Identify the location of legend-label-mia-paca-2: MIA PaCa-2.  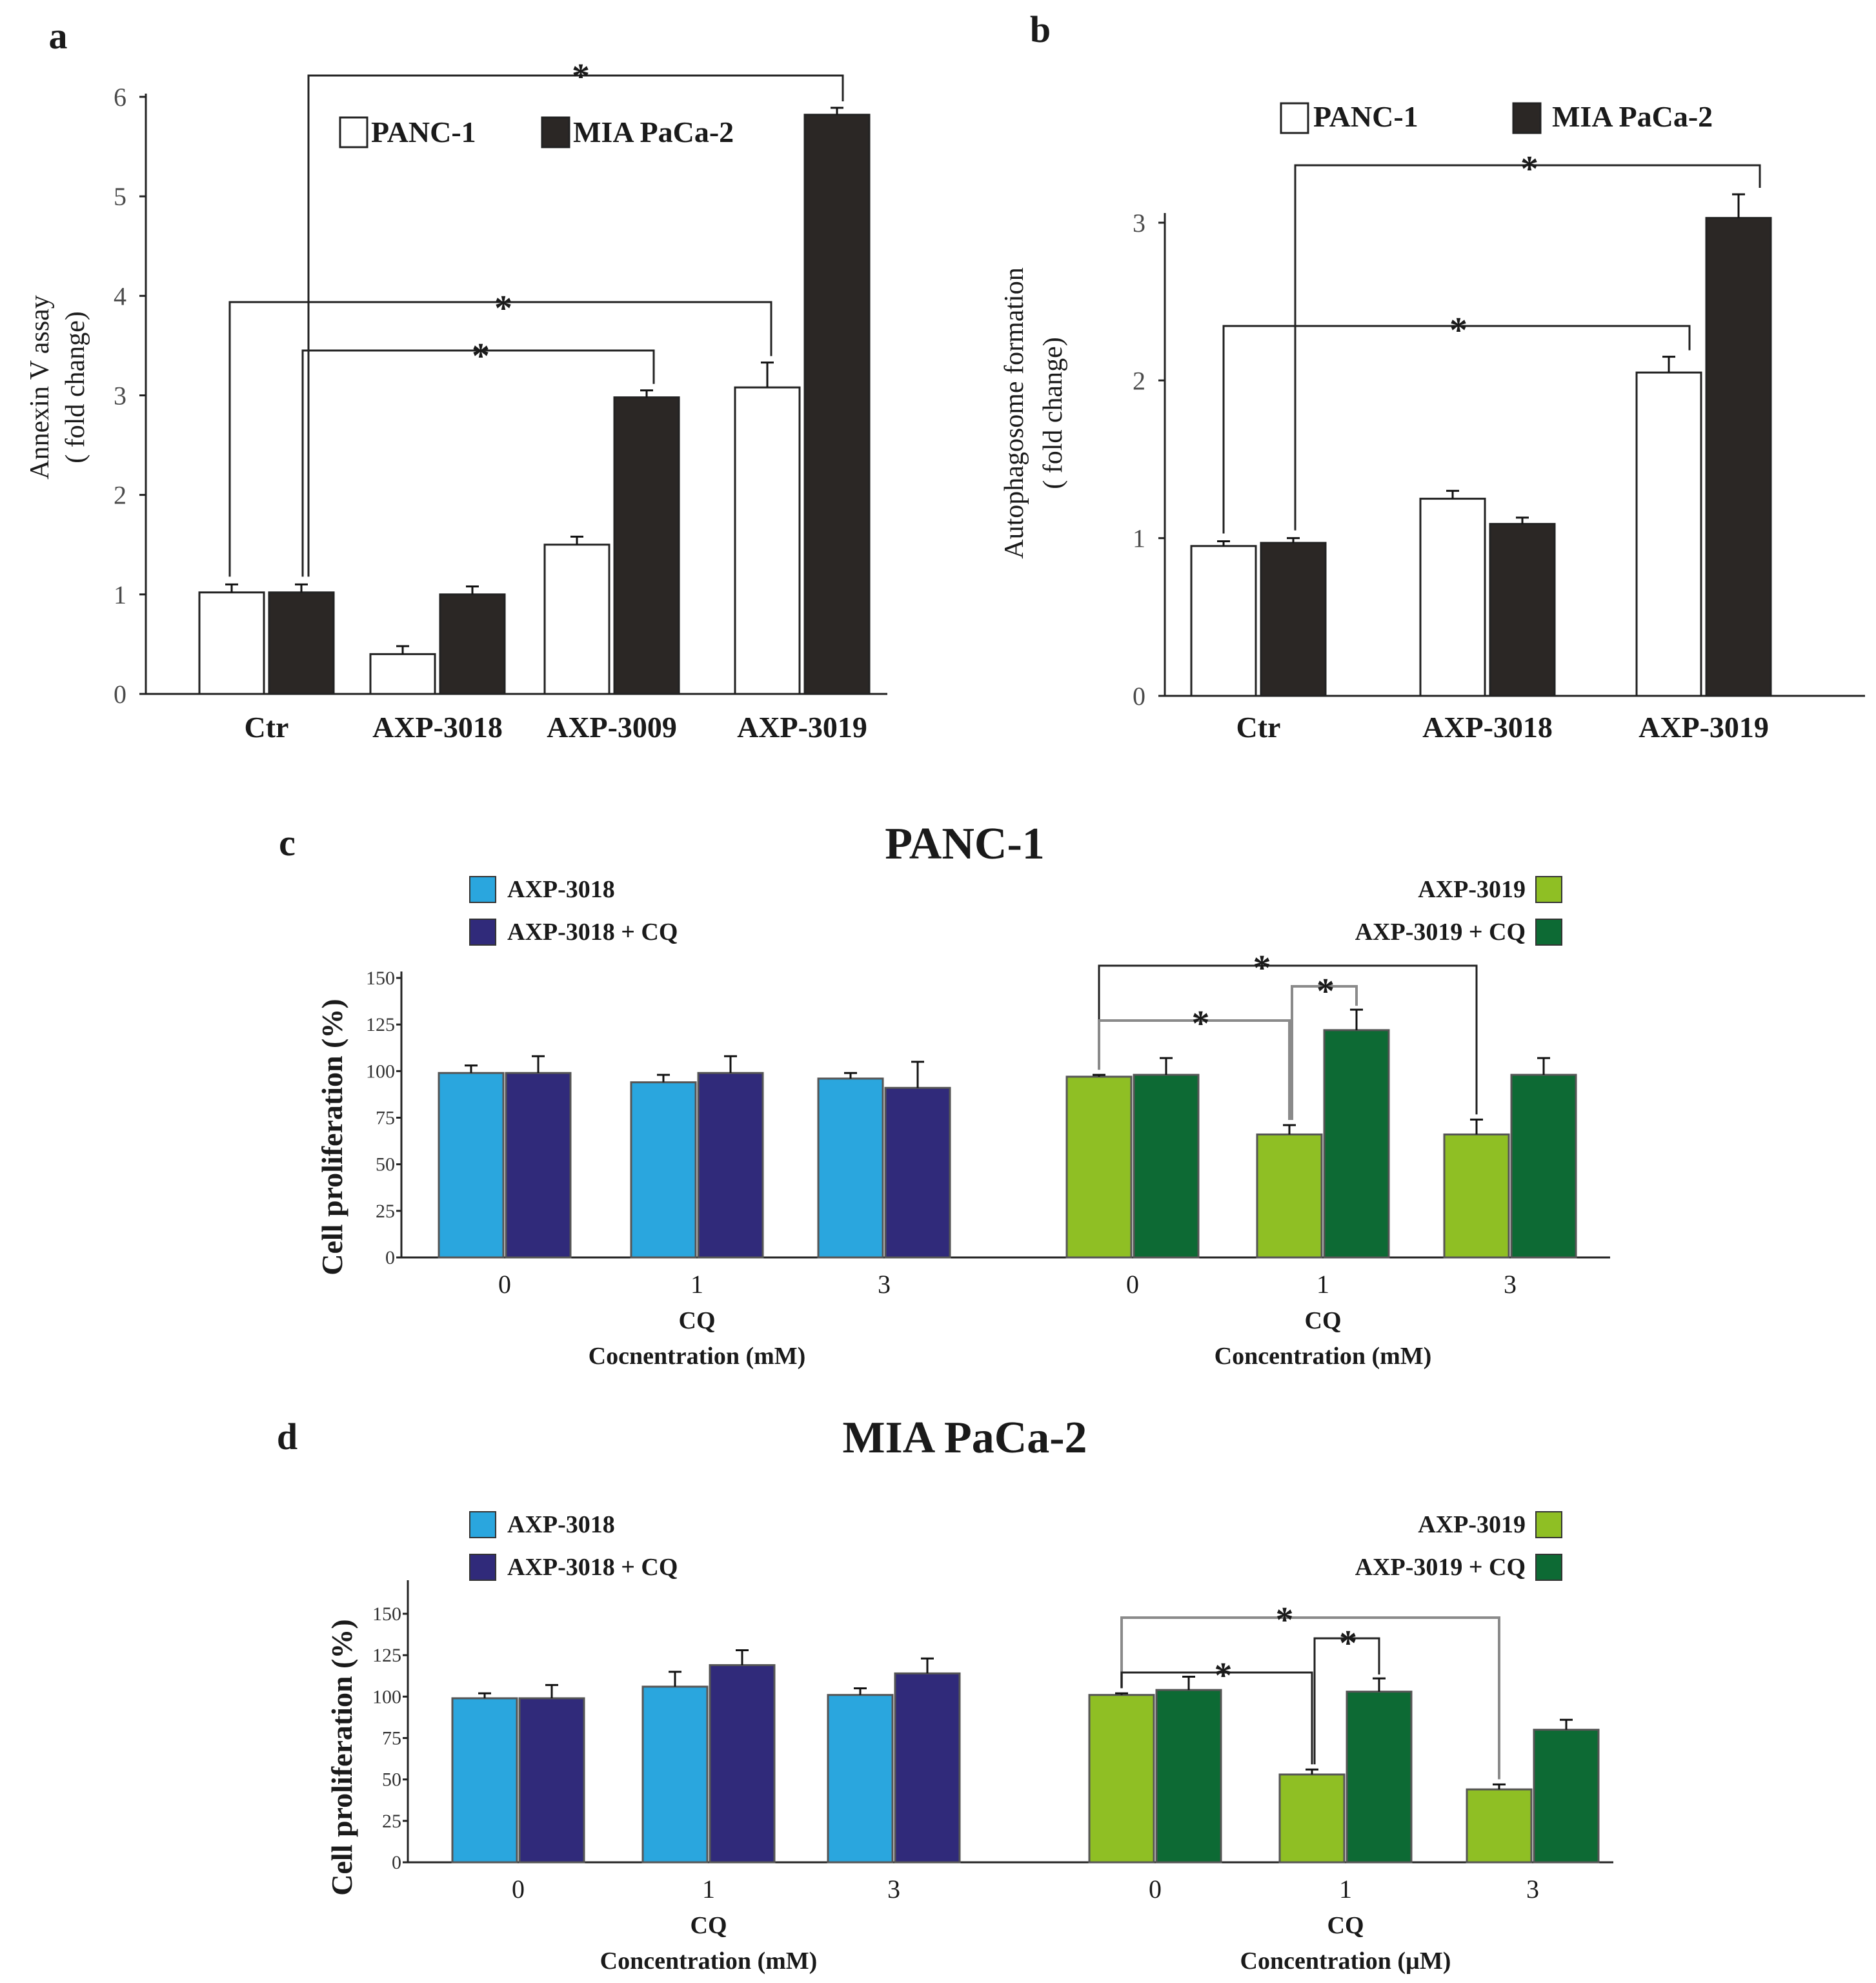
(653, 132).